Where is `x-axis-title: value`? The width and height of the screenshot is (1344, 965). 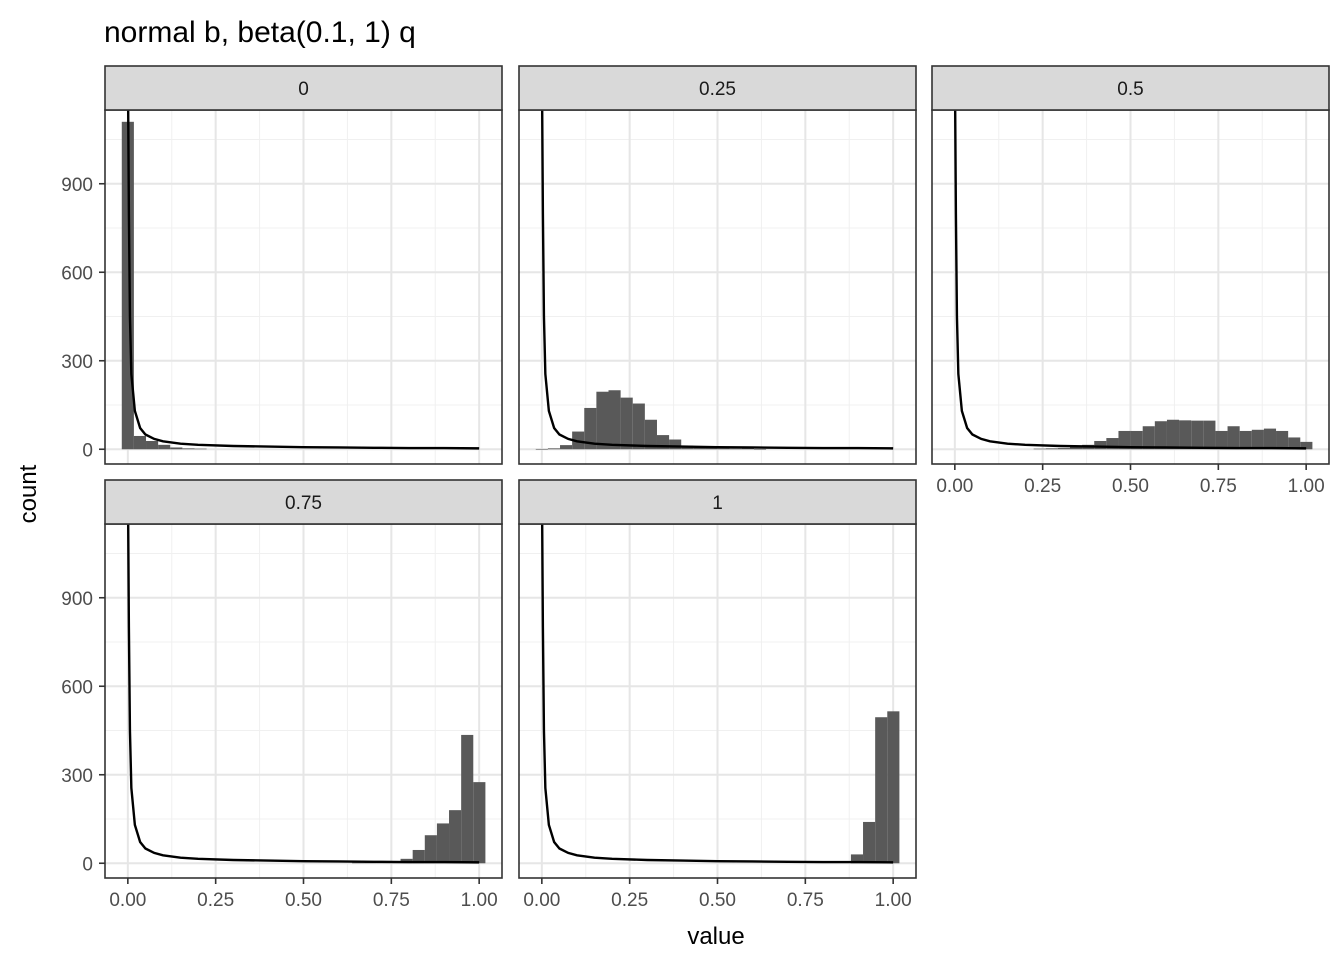
x-axis-title: value is located at coordinates (715, 936).